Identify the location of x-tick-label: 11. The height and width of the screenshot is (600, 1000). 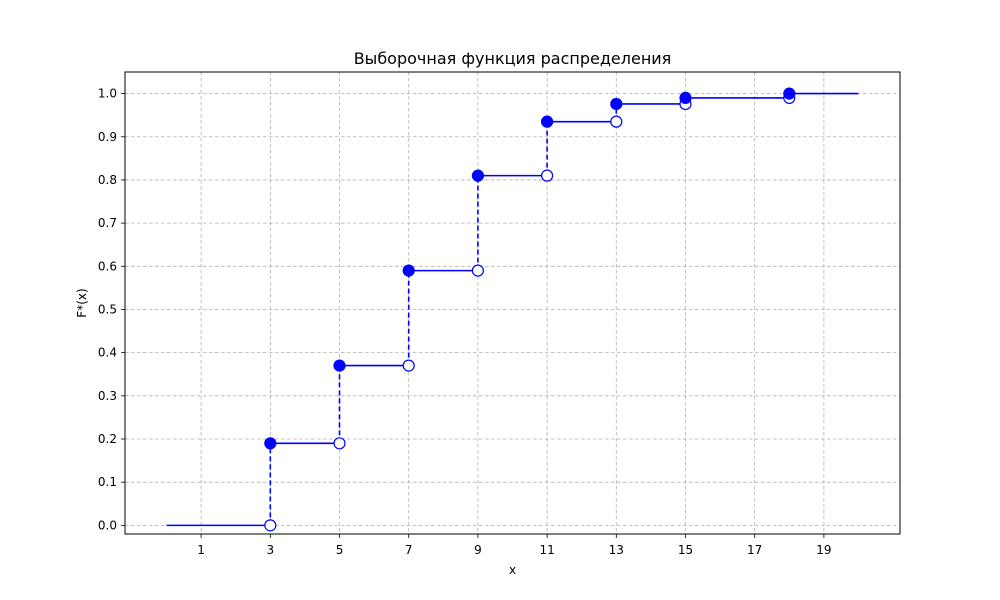
(546, 550).